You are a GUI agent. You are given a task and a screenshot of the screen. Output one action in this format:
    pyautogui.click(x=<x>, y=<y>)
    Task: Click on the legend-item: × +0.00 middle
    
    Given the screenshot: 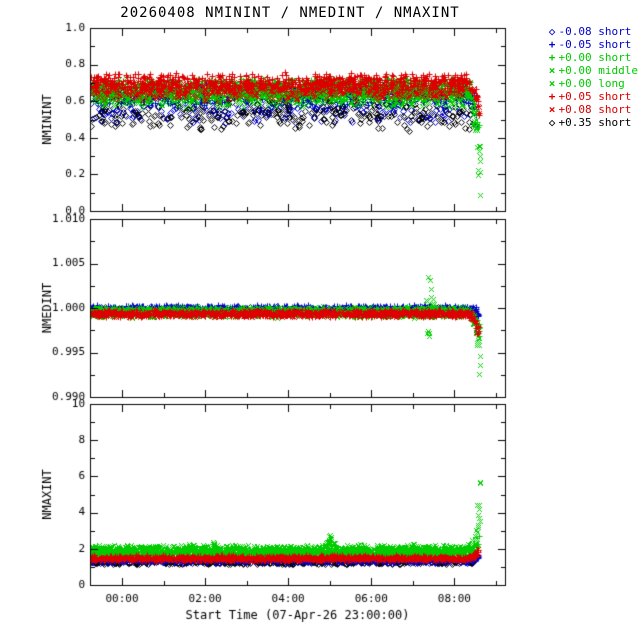 What is the action you would take?
    pyautogui.click(x=592, y=70)
    